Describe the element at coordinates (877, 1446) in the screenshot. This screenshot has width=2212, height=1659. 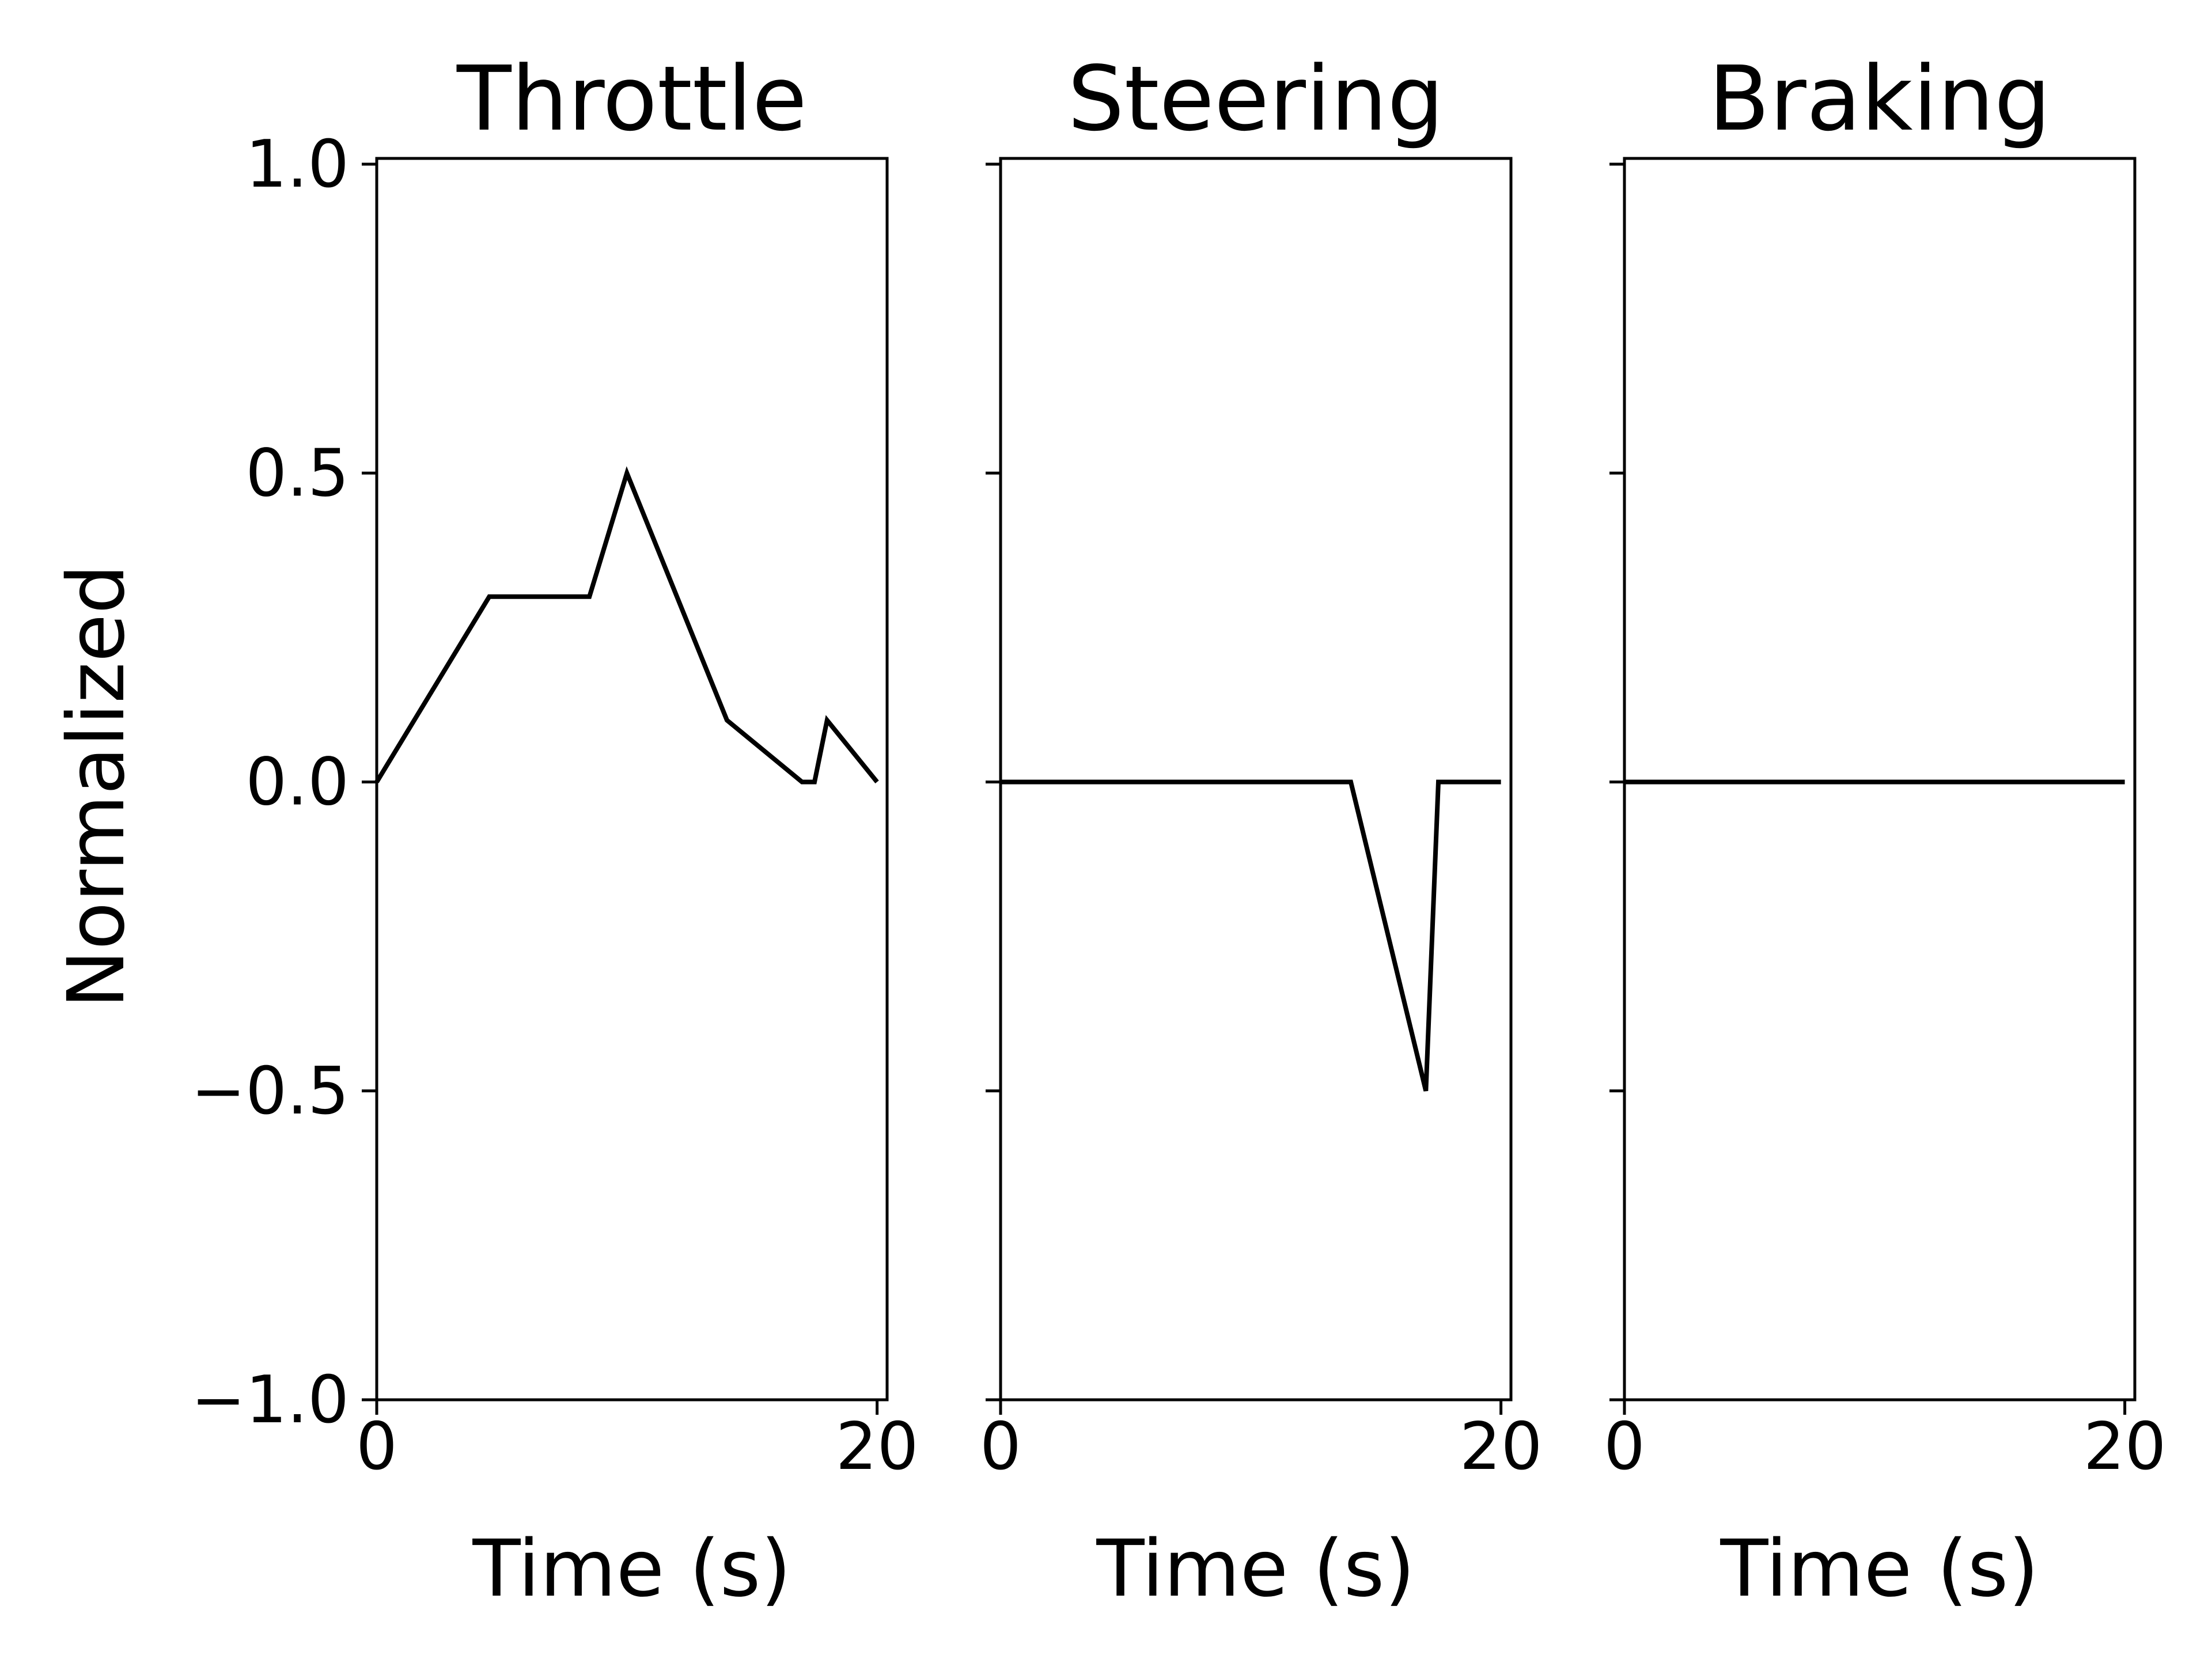
I see `throttle-xtick-label: 20` at that location.